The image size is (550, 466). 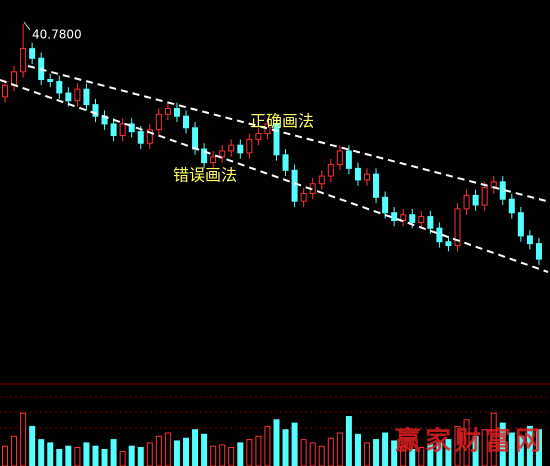 I want to click on watermark: 赢家财富网, so click(x=470, y=441).